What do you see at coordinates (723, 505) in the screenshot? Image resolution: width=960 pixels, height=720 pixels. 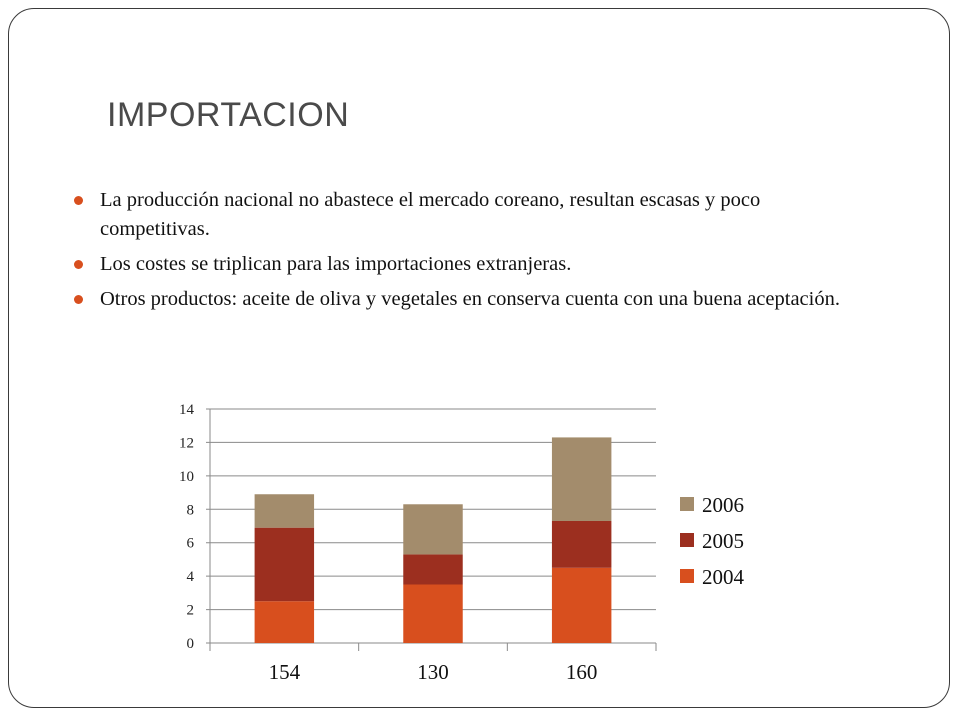 I see `legend-label: 2006` at bounding box center [723, 505].